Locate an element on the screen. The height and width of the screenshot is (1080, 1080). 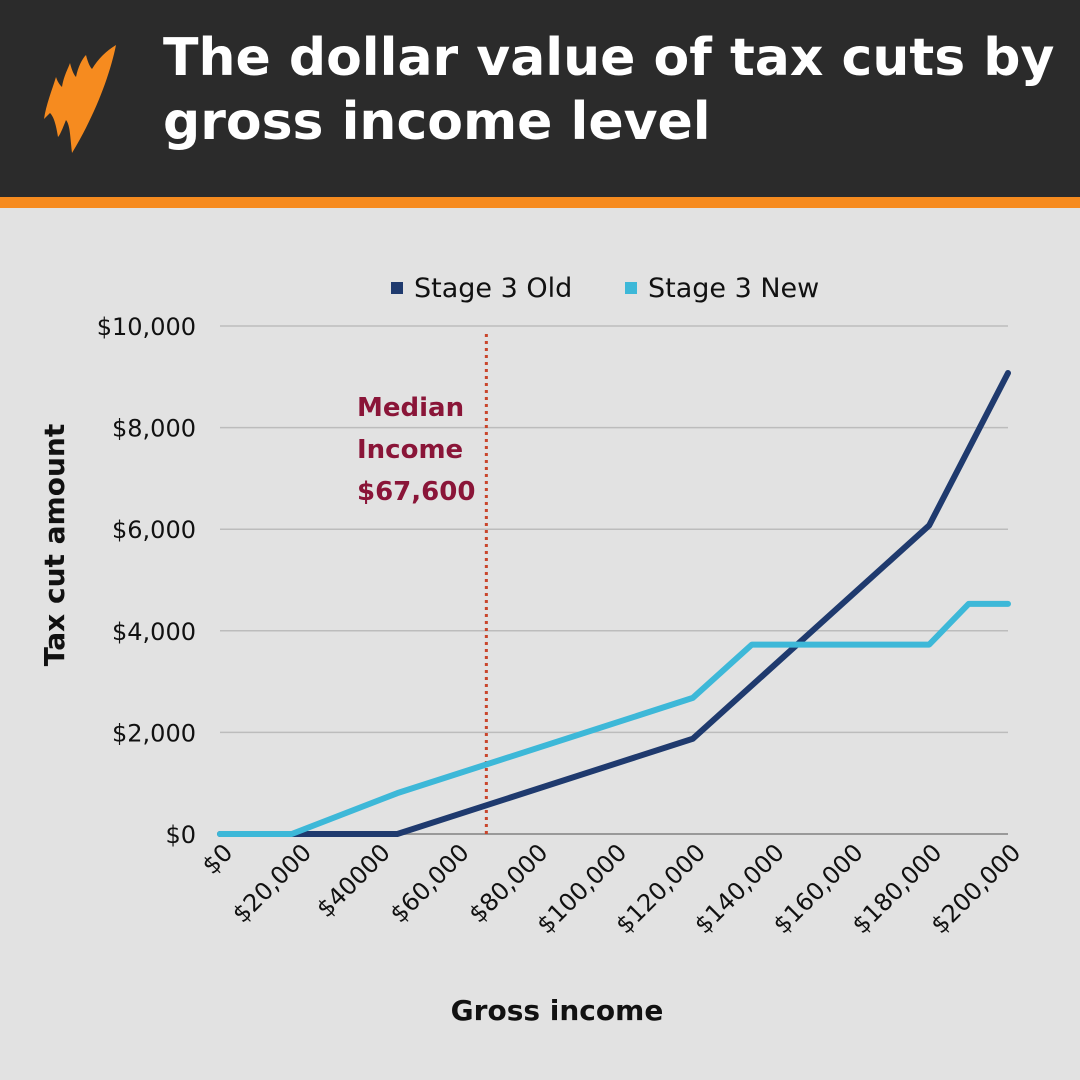
legend-swatch-old is located at coordinates (397, 288).